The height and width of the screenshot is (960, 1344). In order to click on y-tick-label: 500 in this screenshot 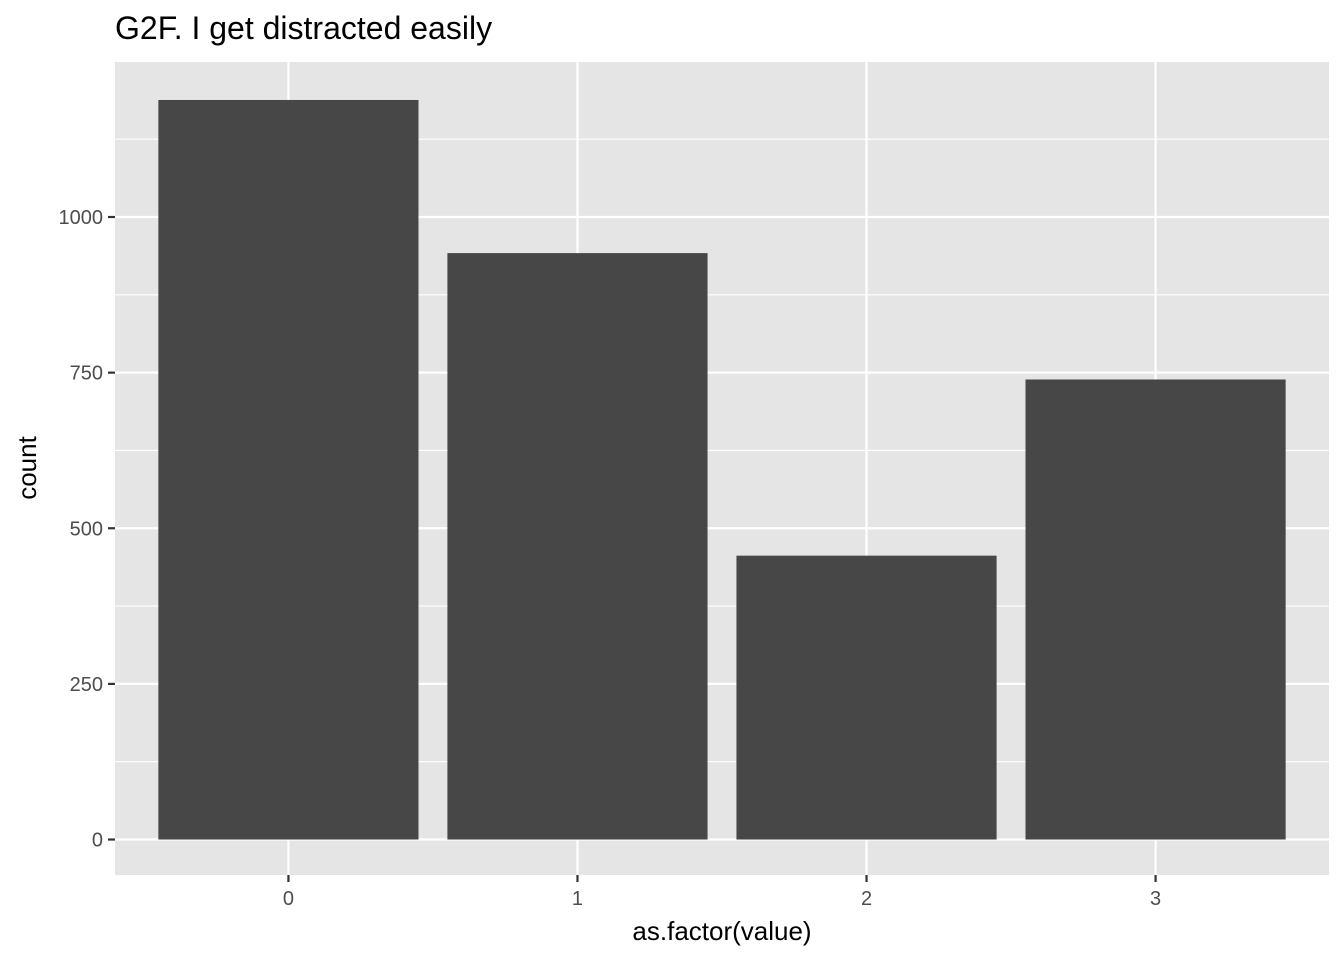, I will do `click(86, 529)`.